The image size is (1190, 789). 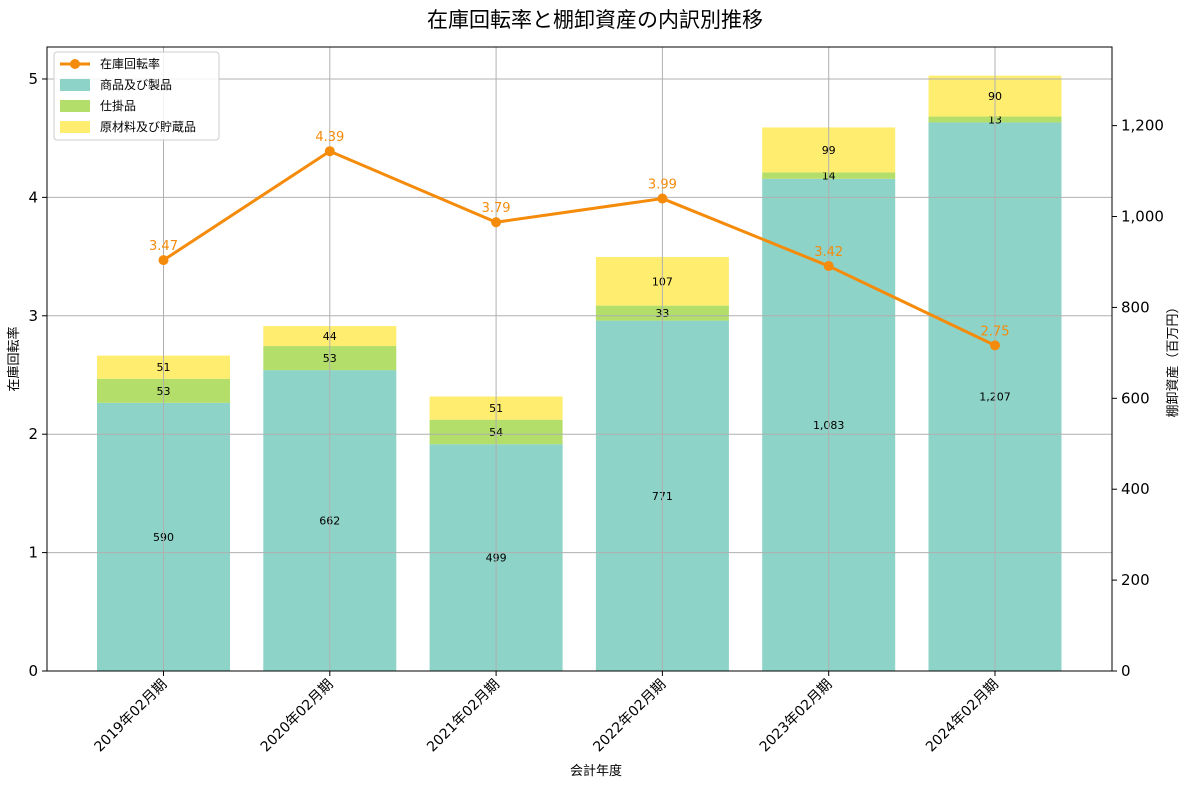 What do you see at coordinates (1135, 307) in the screenshot?
I see `right-tick-label: 800` at bounding box center [1135, 307].